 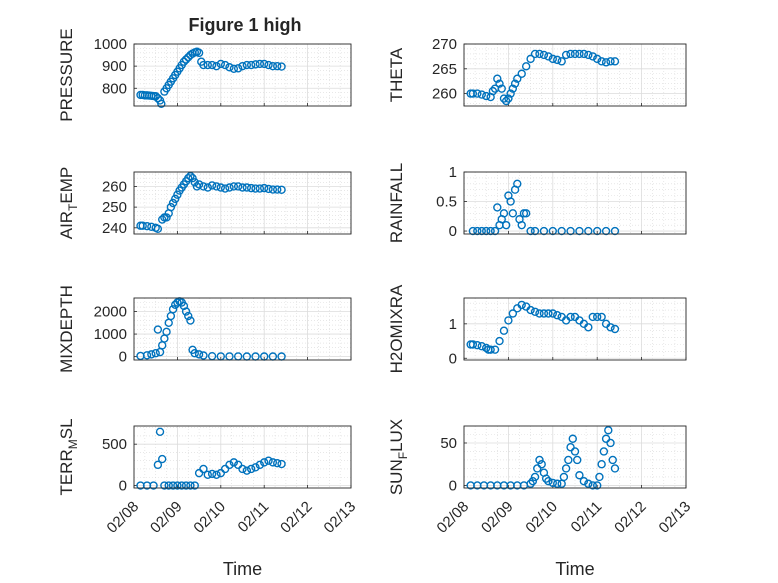 What do you see at coordinates (244, 25) in the screenshot?
I see `figure-title: Figure 1 high` at bounding box center [244, 25].